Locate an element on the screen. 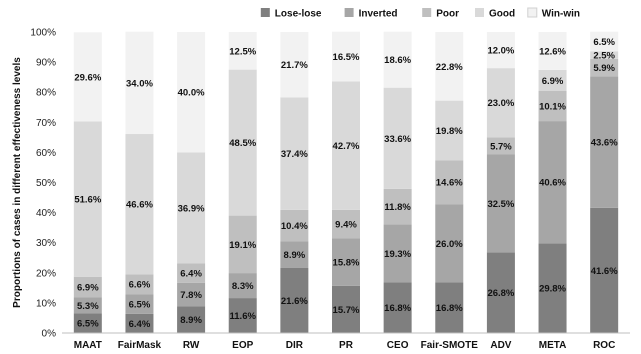 This screenshot has height=354, width=641. legend: Lose-lose Inverted Poor Good Win-win is located at coordinates (420, 14).